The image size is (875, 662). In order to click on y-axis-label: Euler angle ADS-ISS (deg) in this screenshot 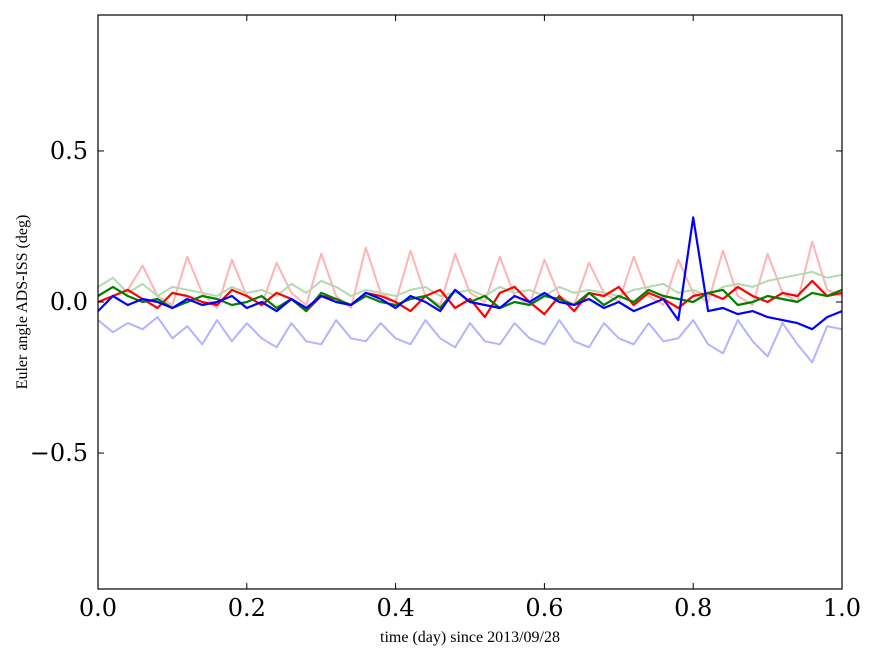, I will do `click(22, 302)`.